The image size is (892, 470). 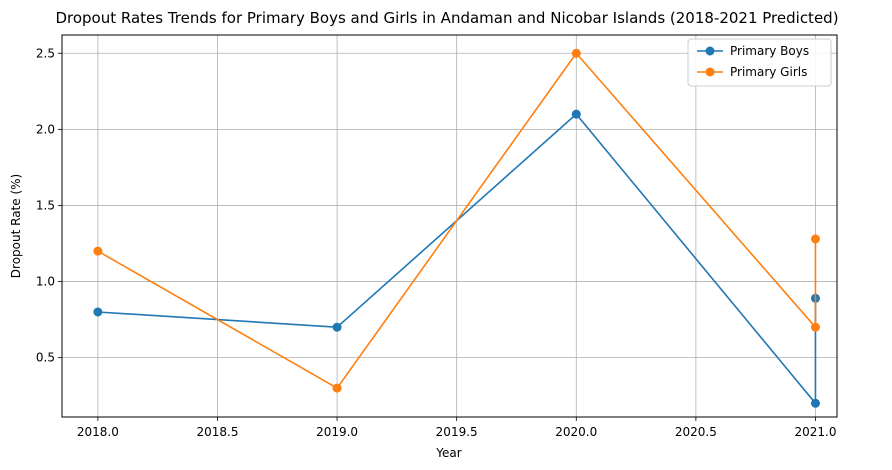 I want to click on y-tick-label: 2.0, so click(x=45, y=129).